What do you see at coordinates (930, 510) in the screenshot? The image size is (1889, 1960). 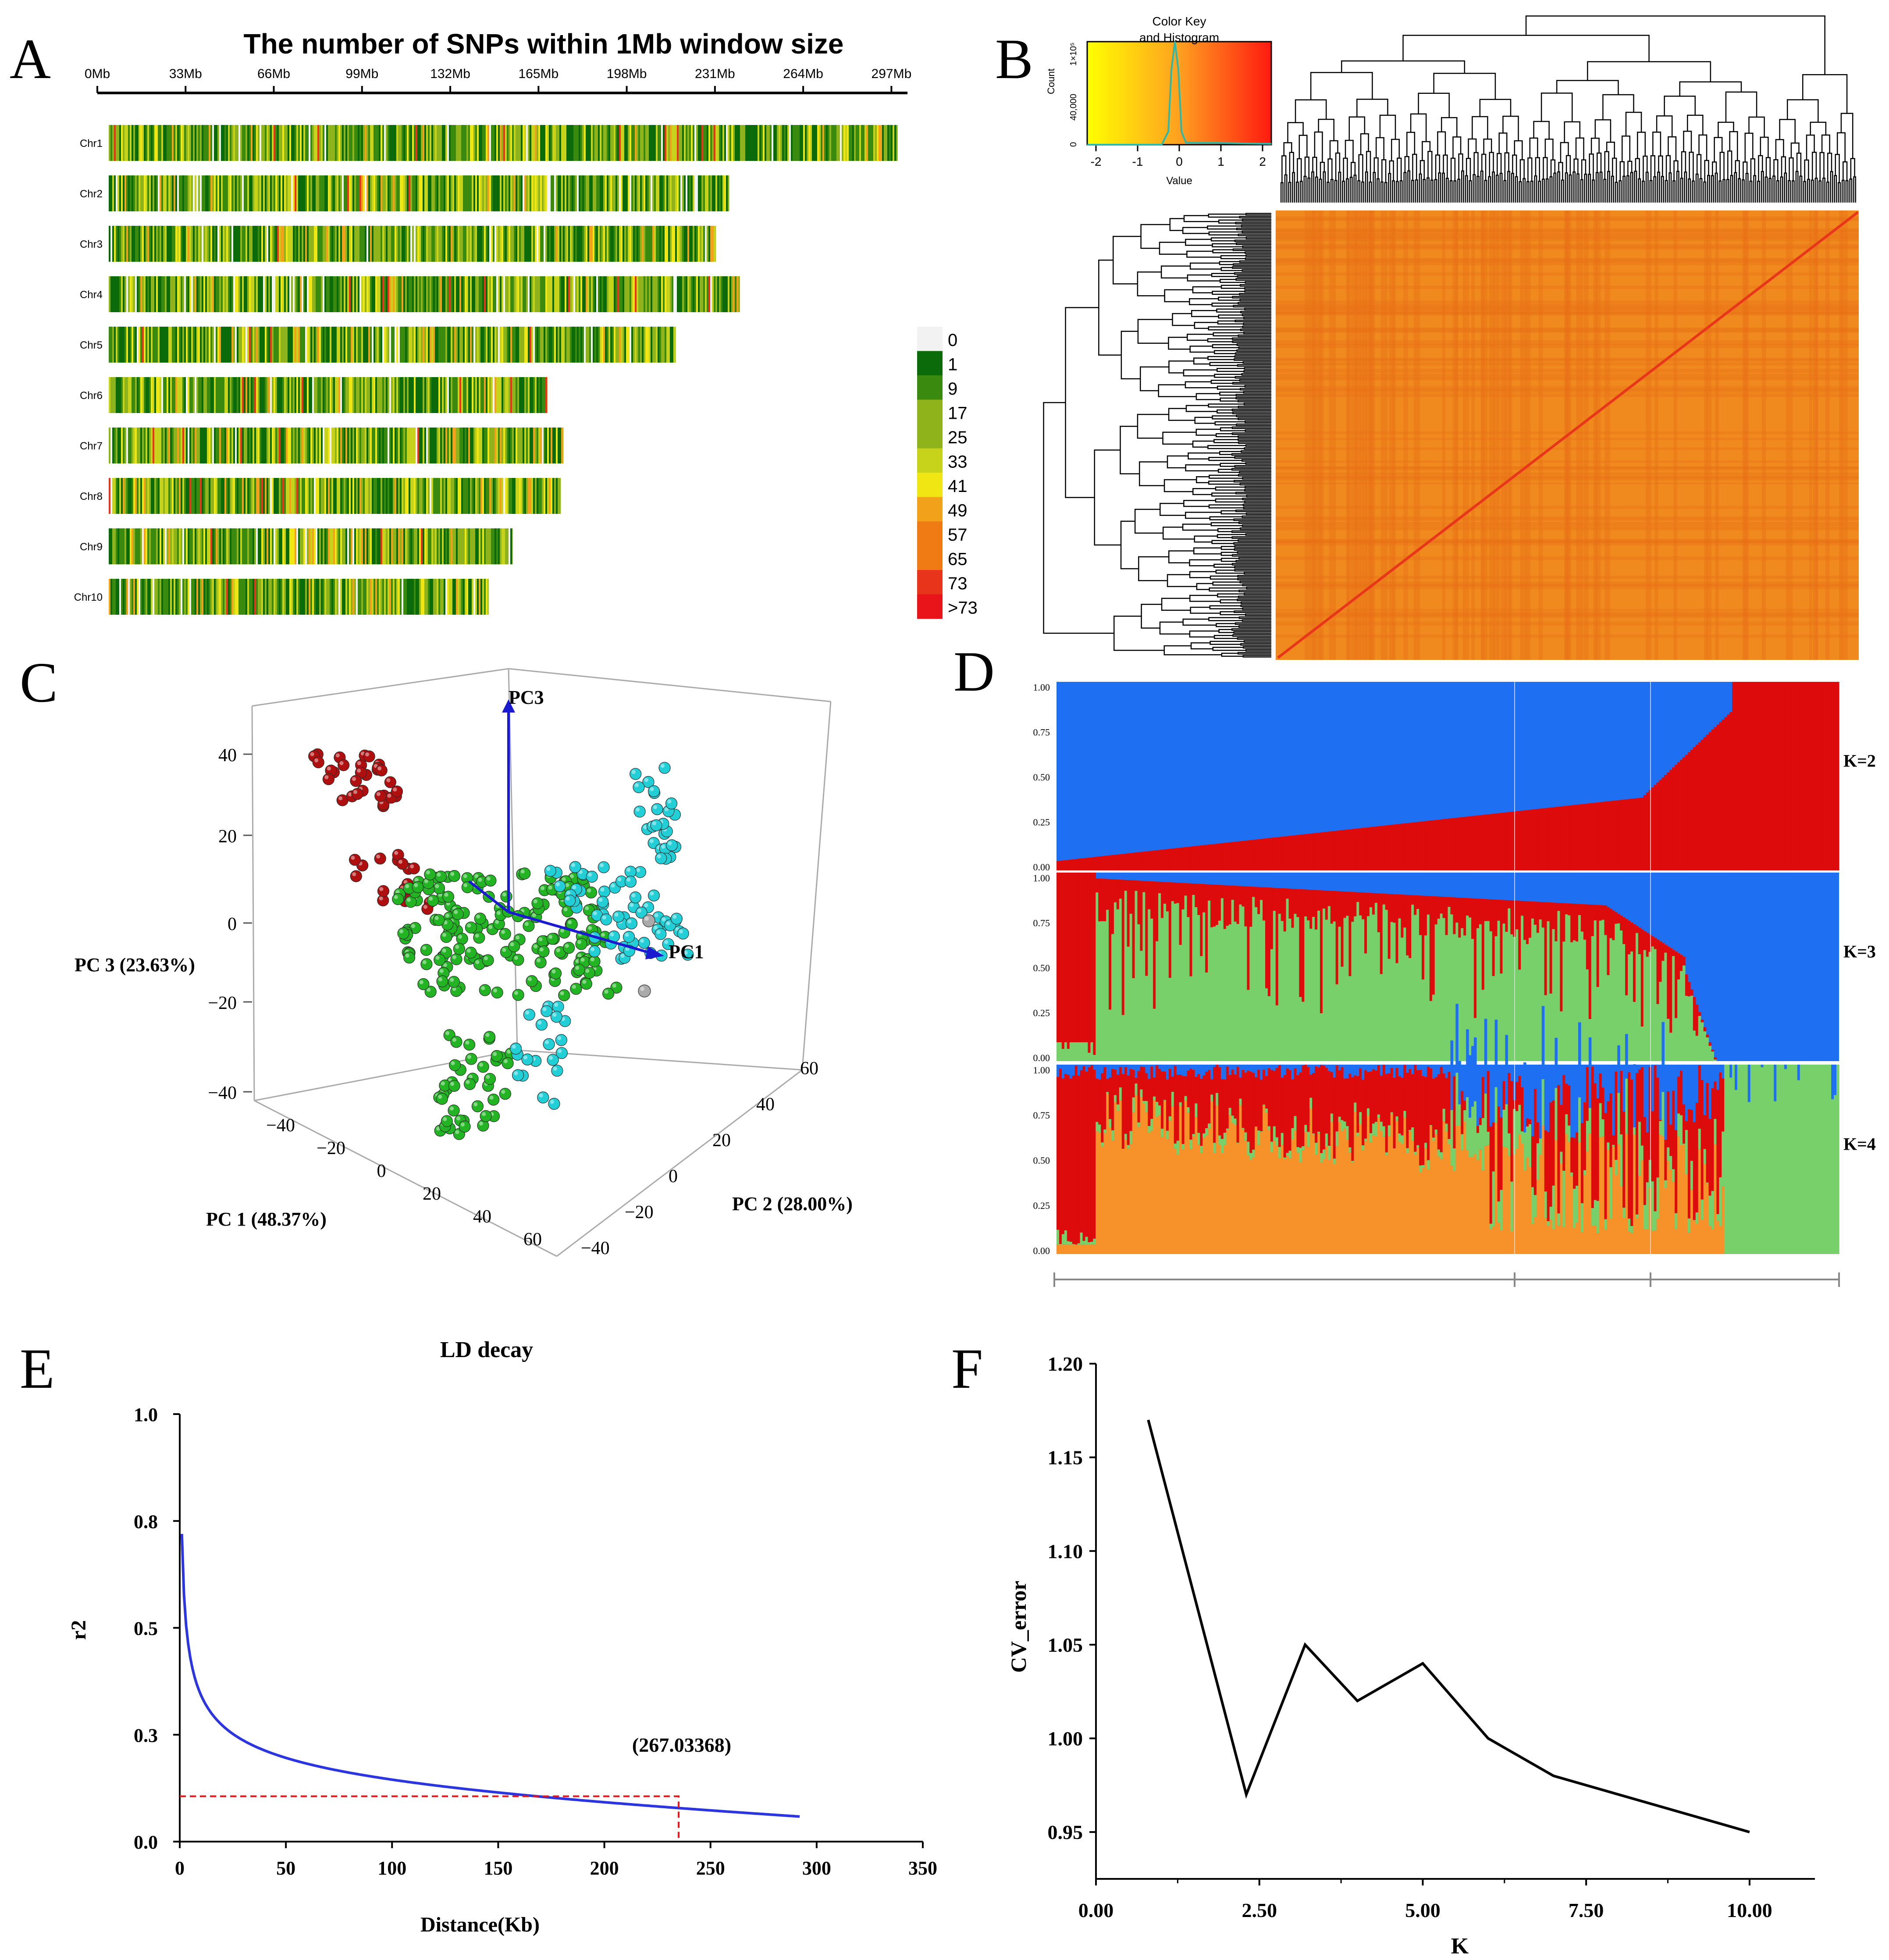 I see `snp-legend-swatch` at bounding box center [930, 510].